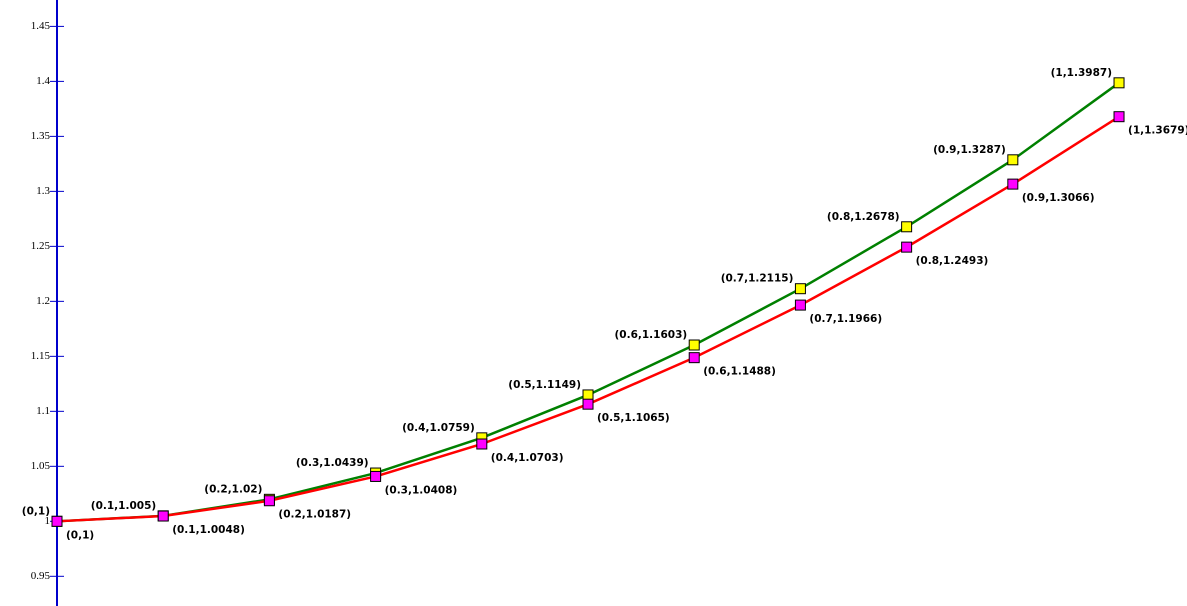  What do you see at coordinates (527, 458) in the screenshot?
I see `data-label: (0.4,1.0703)` at bounding box center [527, 458].